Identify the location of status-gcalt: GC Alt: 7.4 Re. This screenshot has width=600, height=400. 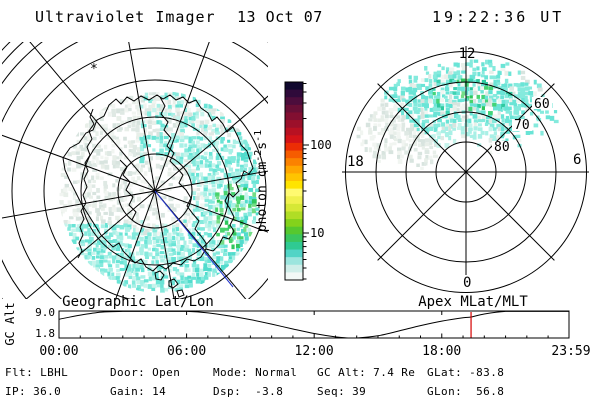
(366, 372).